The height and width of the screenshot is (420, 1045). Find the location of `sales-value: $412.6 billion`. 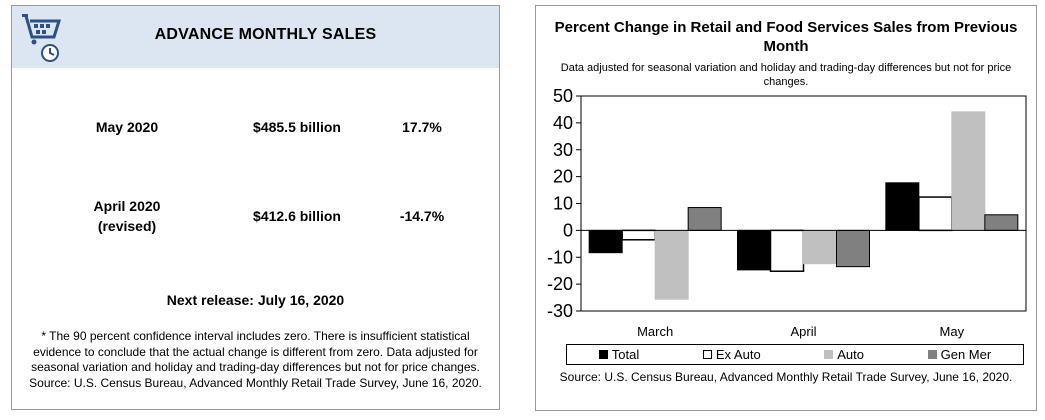

sales-value: $412.6 billion is located at coordinates (297, 216).